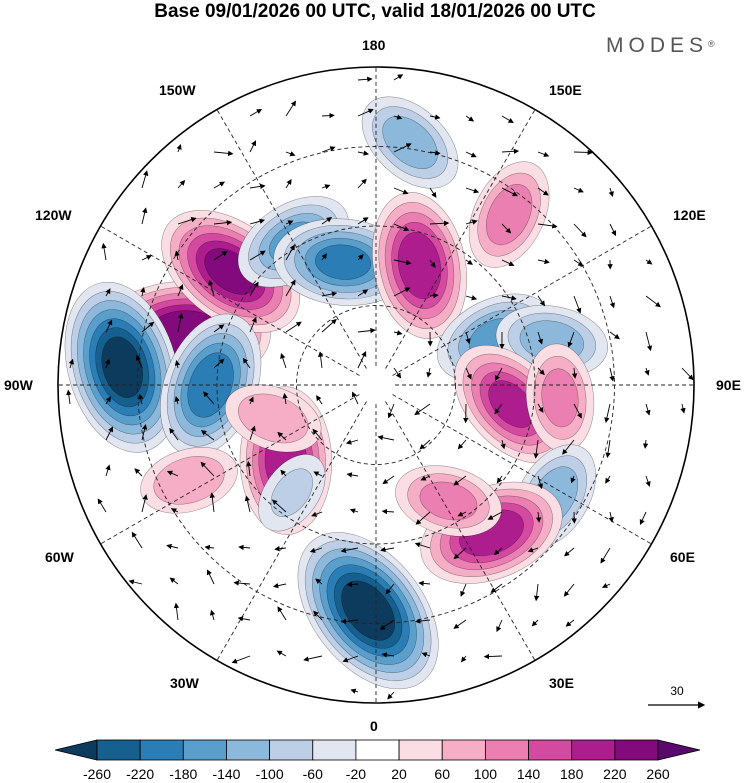  Describe the element at coordinates (177, 90) in the screenshot. I see `lon-label-150w: 150W` at that location.